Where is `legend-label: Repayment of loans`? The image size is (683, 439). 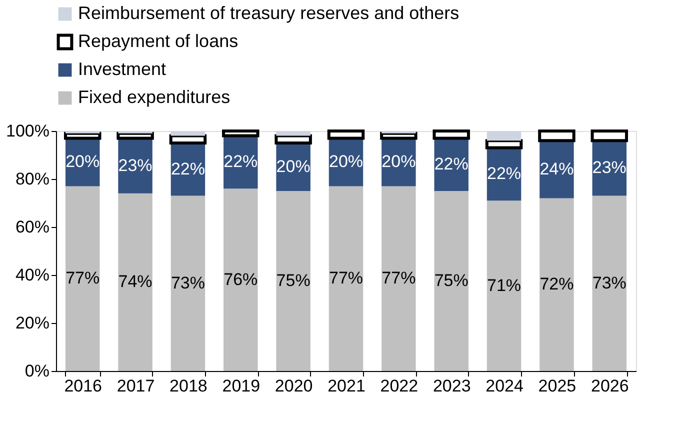 legend-label: Repayment of loans is located at coordinates (158, 41).